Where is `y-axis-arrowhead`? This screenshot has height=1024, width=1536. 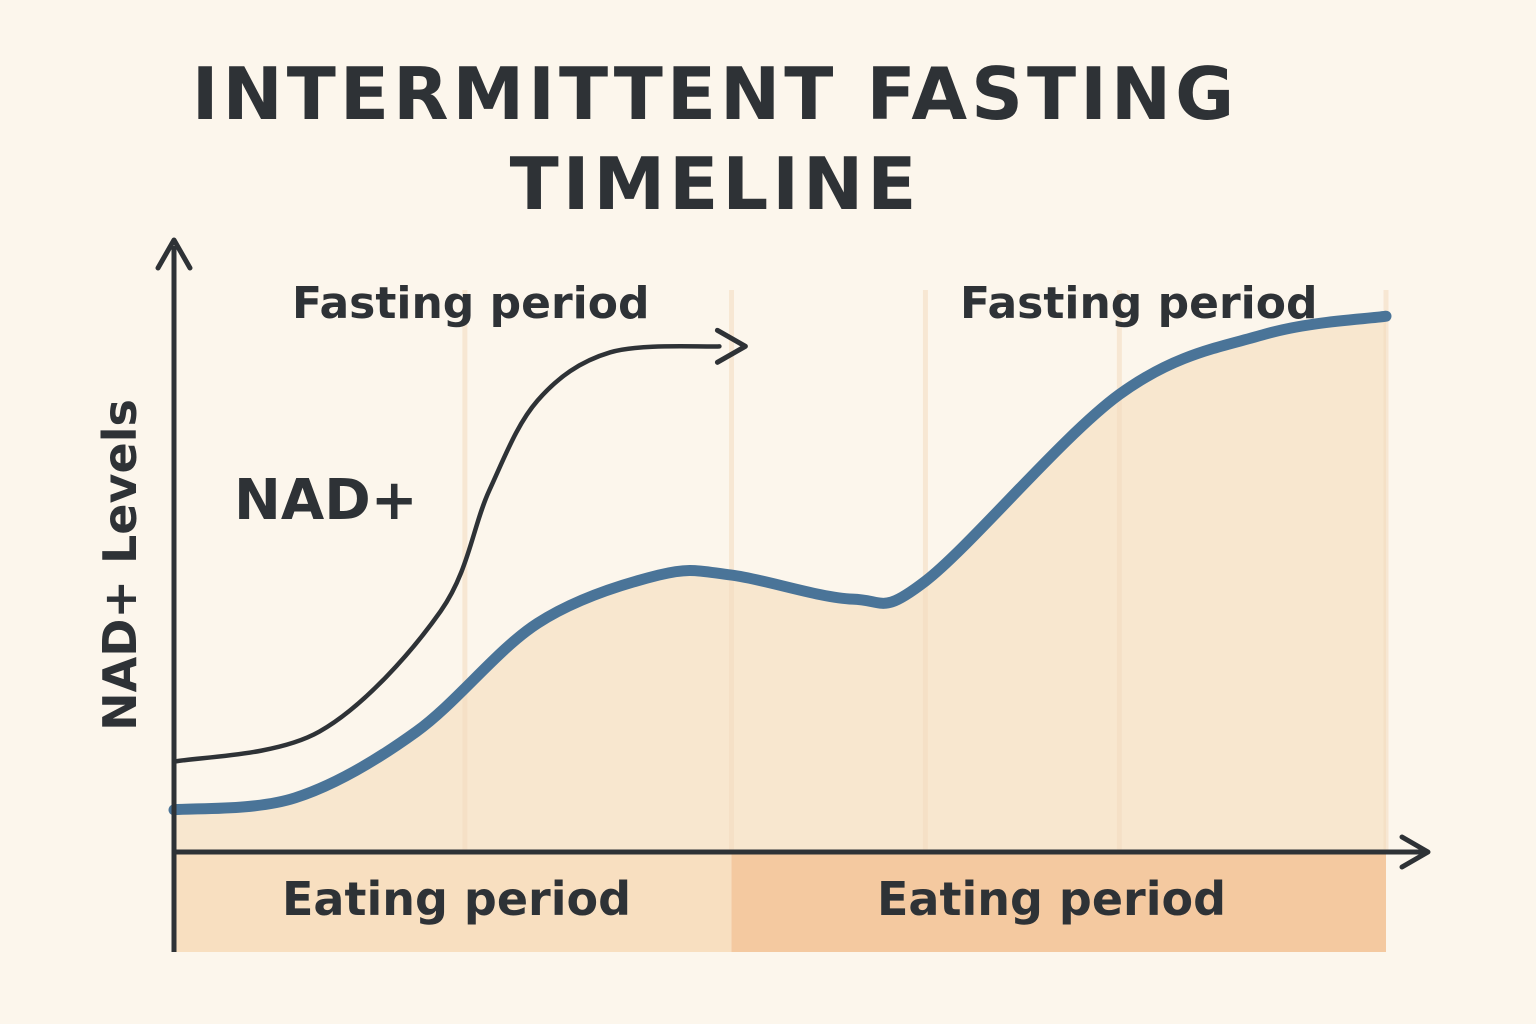
y-axis-arrowhead is located at coordinates (174, 254).